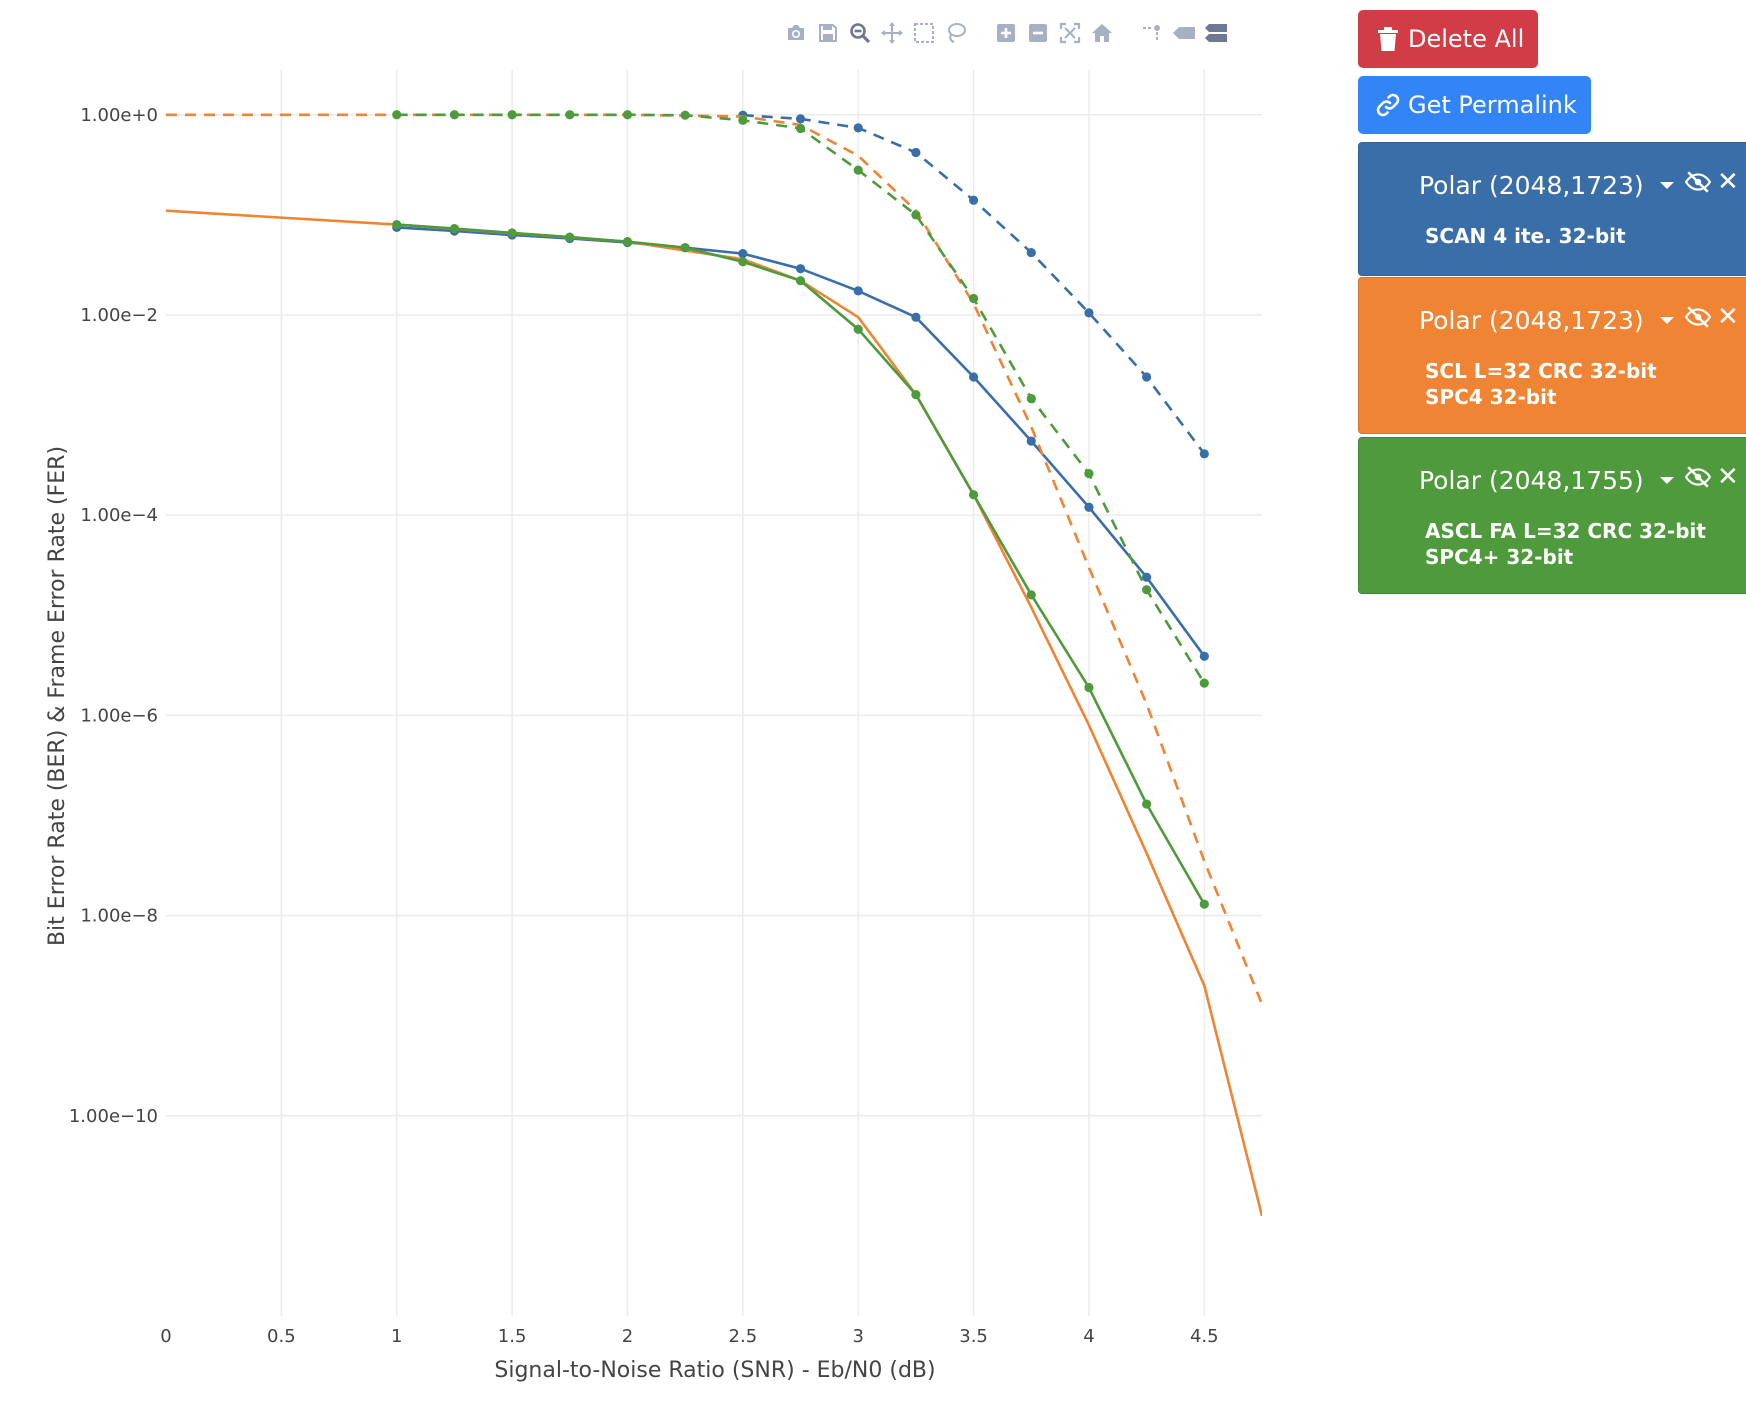  Describe the element at coordinates (743, 1336) in the screenshot. I see `x-tick-label: 2.5` at that location.